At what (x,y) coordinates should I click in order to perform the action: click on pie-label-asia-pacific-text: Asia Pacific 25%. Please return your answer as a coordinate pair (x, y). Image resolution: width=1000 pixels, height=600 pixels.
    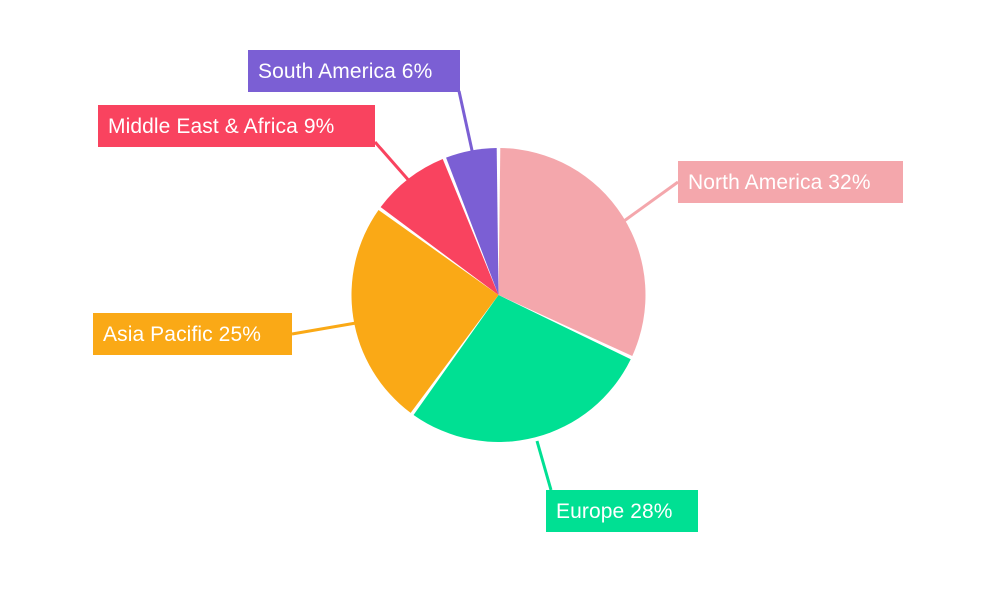
    Looking at the image, I should click on (182, 334).